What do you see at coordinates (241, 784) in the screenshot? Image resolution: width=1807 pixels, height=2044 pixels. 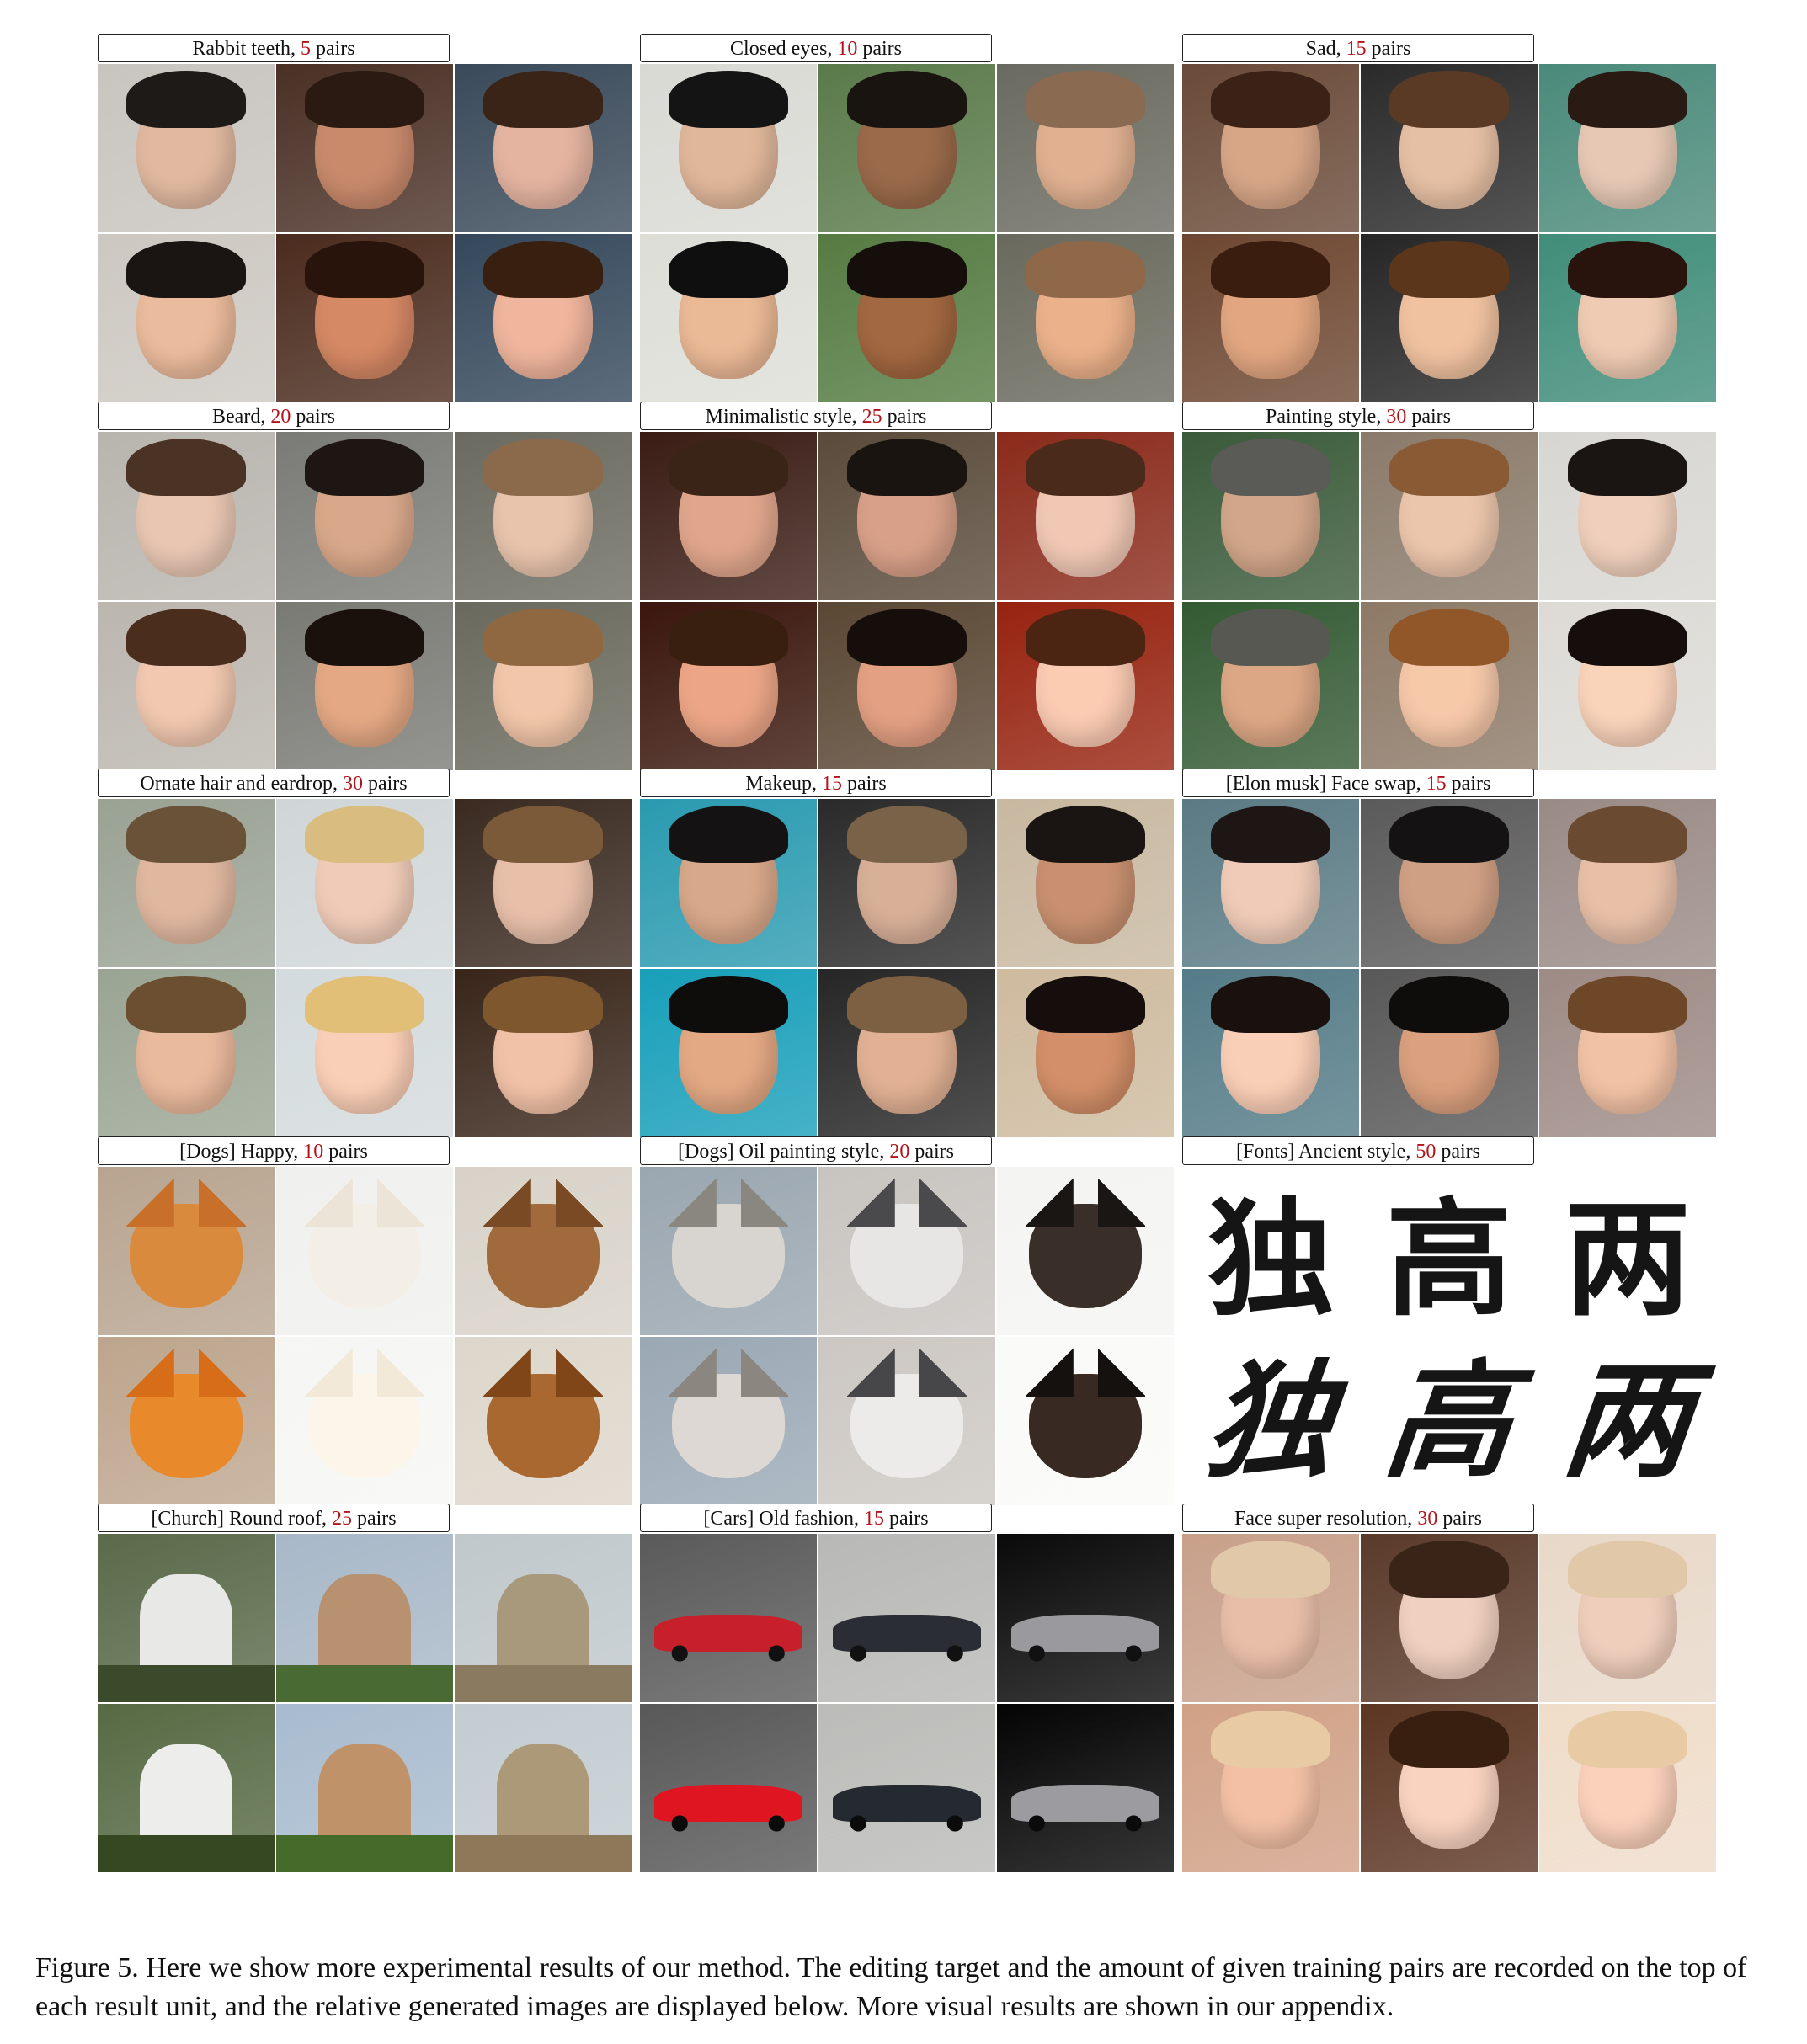 I see `unit-label-target: Ornate hair and eardrop,` at bounding box center [241, 784].